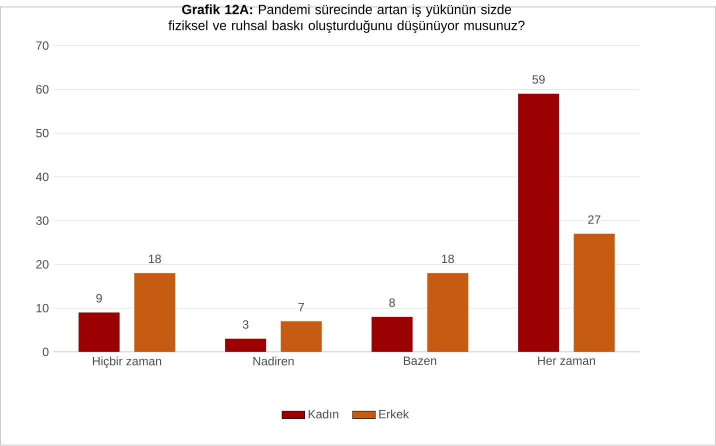  Describe the element at coordinates (42, 133) in the screenshot. I see `y-tick-label: 50` at that location.